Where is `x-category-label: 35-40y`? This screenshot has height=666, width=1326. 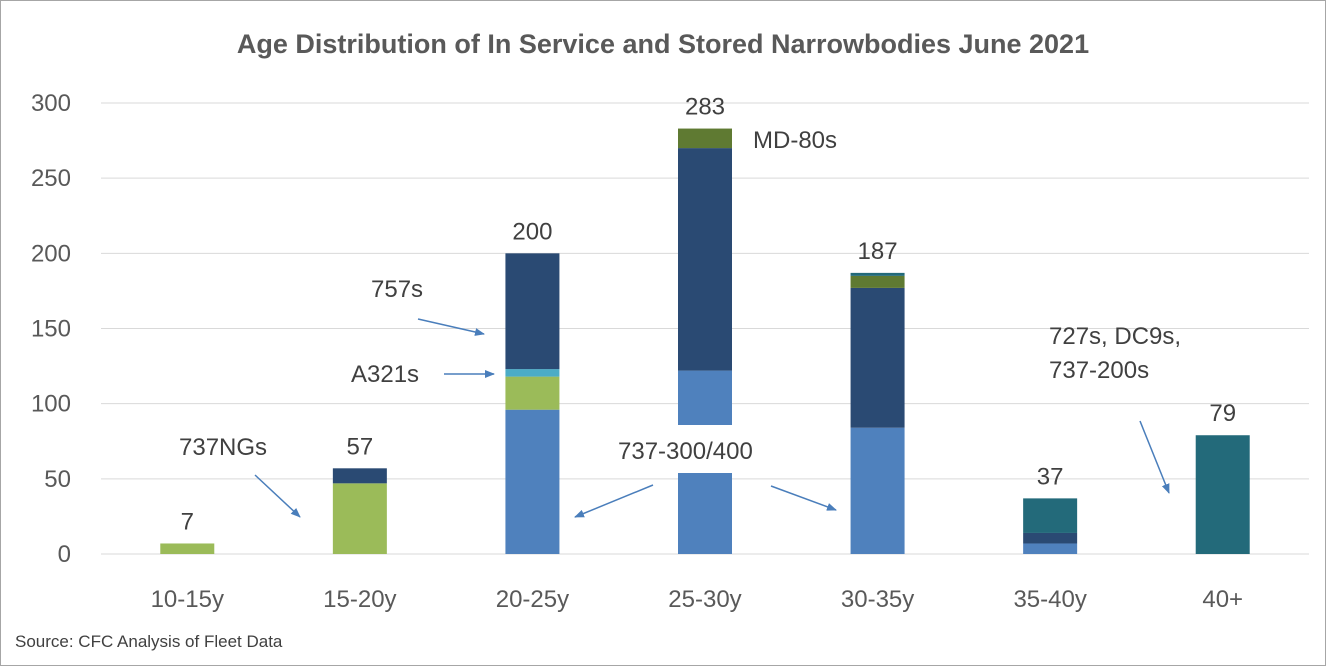 x-category-label: 35-40y is located at coordinates (1049, 599).